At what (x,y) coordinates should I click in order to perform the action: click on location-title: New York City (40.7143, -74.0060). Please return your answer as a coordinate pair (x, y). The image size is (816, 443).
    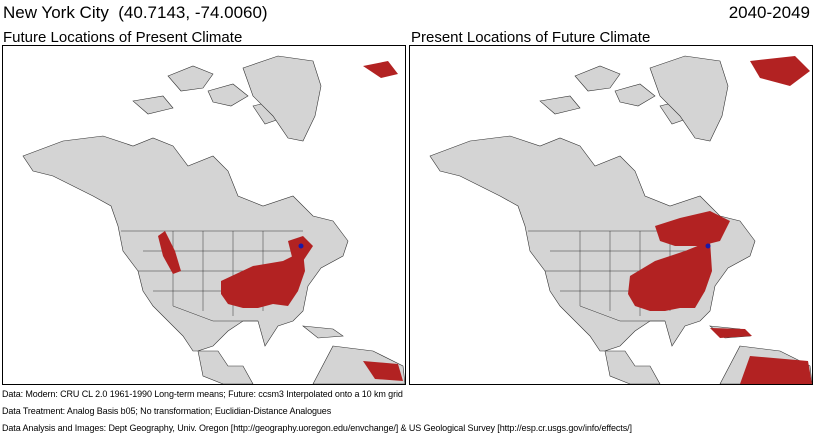
    Looking at the image, I should click on (135, 12).